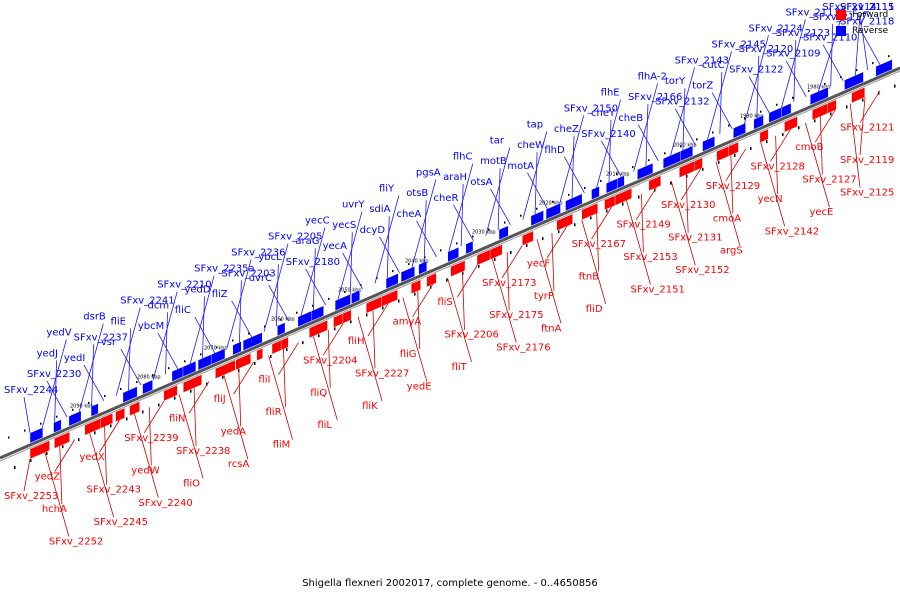  Describe the element at coordinates (151, 438) in the screenshot. I see `gene-label: SFxv_2239` at that location.